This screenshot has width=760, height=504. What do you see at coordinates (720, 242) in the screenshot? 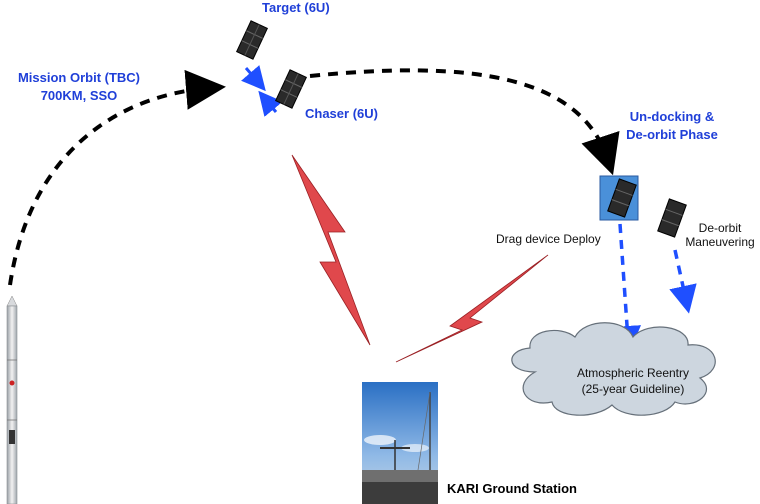
I see `deorbit-line2: Maneuvering` at bounding box center [720, 242].